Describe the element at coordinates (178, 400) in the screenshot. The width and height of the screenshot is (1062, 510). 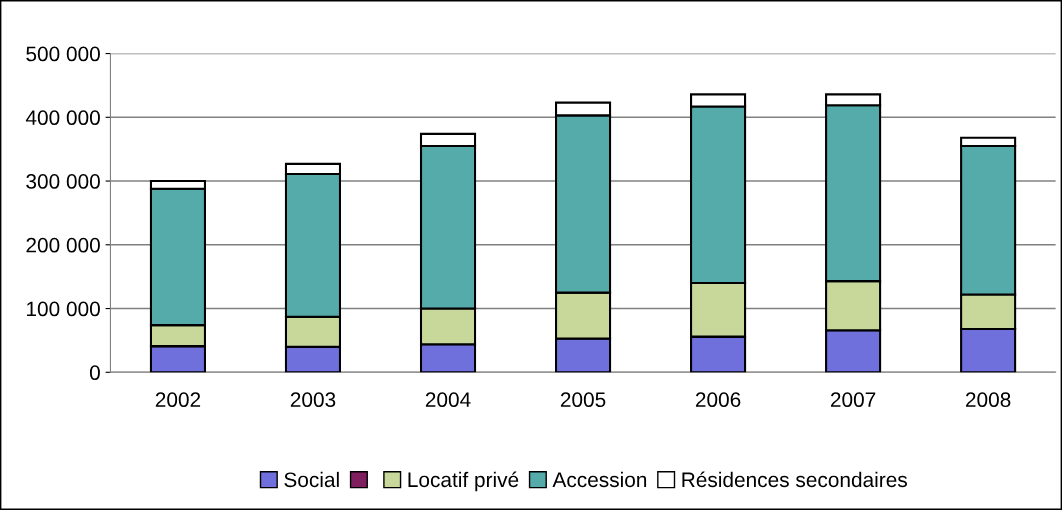
I see `x-tick-label: 2002` at that location.